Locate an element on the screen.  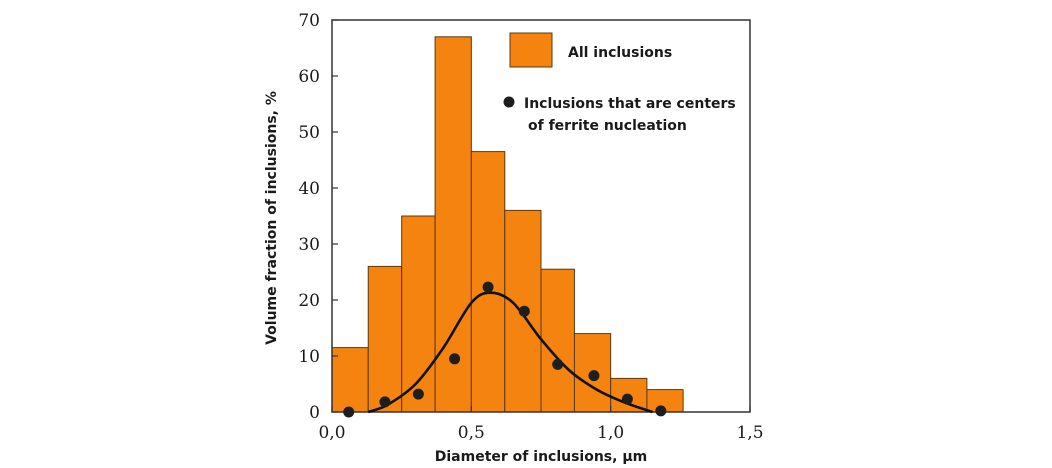
y-tick-label-7: 70 is located at coordinates (309, 21).